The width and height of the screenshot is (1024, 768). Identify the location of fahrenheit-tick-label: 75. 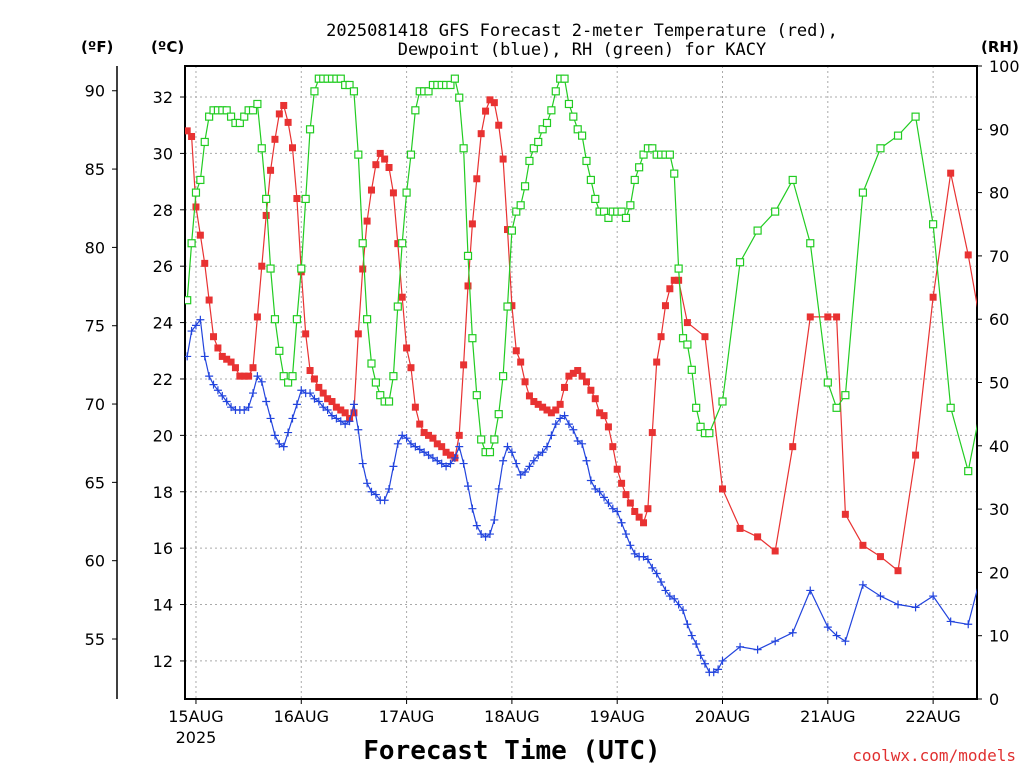
(95, 326).